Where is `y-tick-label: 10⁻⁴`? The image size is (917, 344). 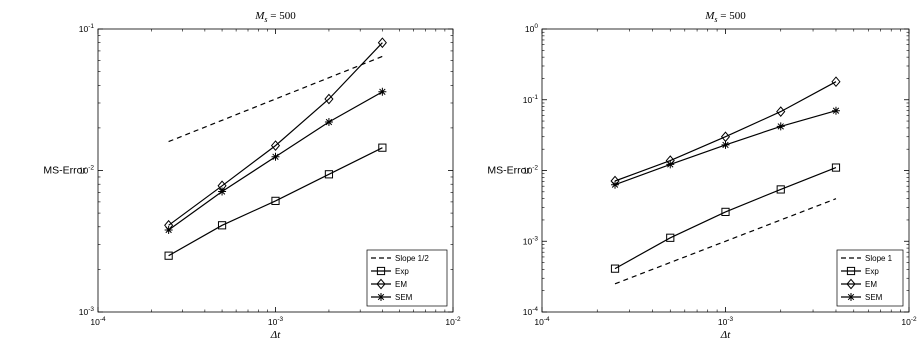
y-tick-label: 10⁻⁴ is located at coordinates (531, 311).